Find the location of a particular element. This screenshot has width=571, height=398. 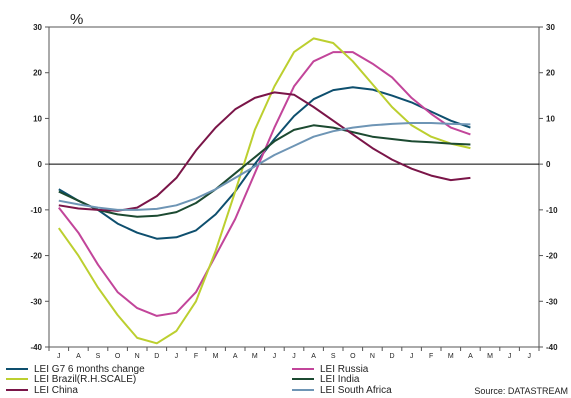

left-tick-label: 10 is located at coordinates (37, 118).